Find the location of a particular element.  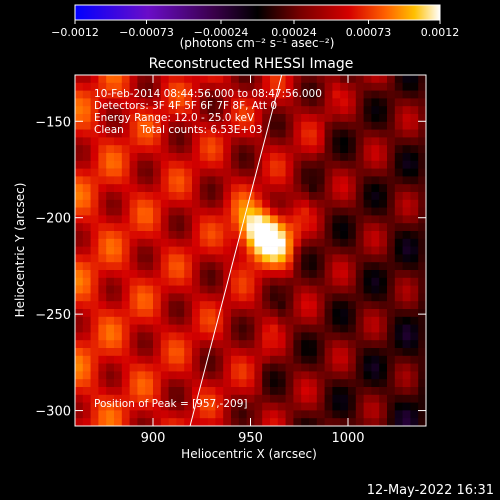

y-tick-label: −250 is located at coordinates (53, 315).